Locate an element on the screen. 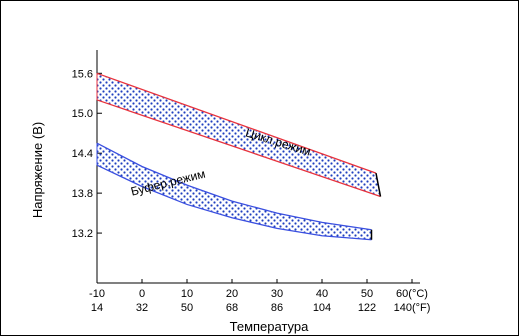 The height and width of the screenshot is (336, 519). band-upper-line-buffer is located at coordinates (234, 186).